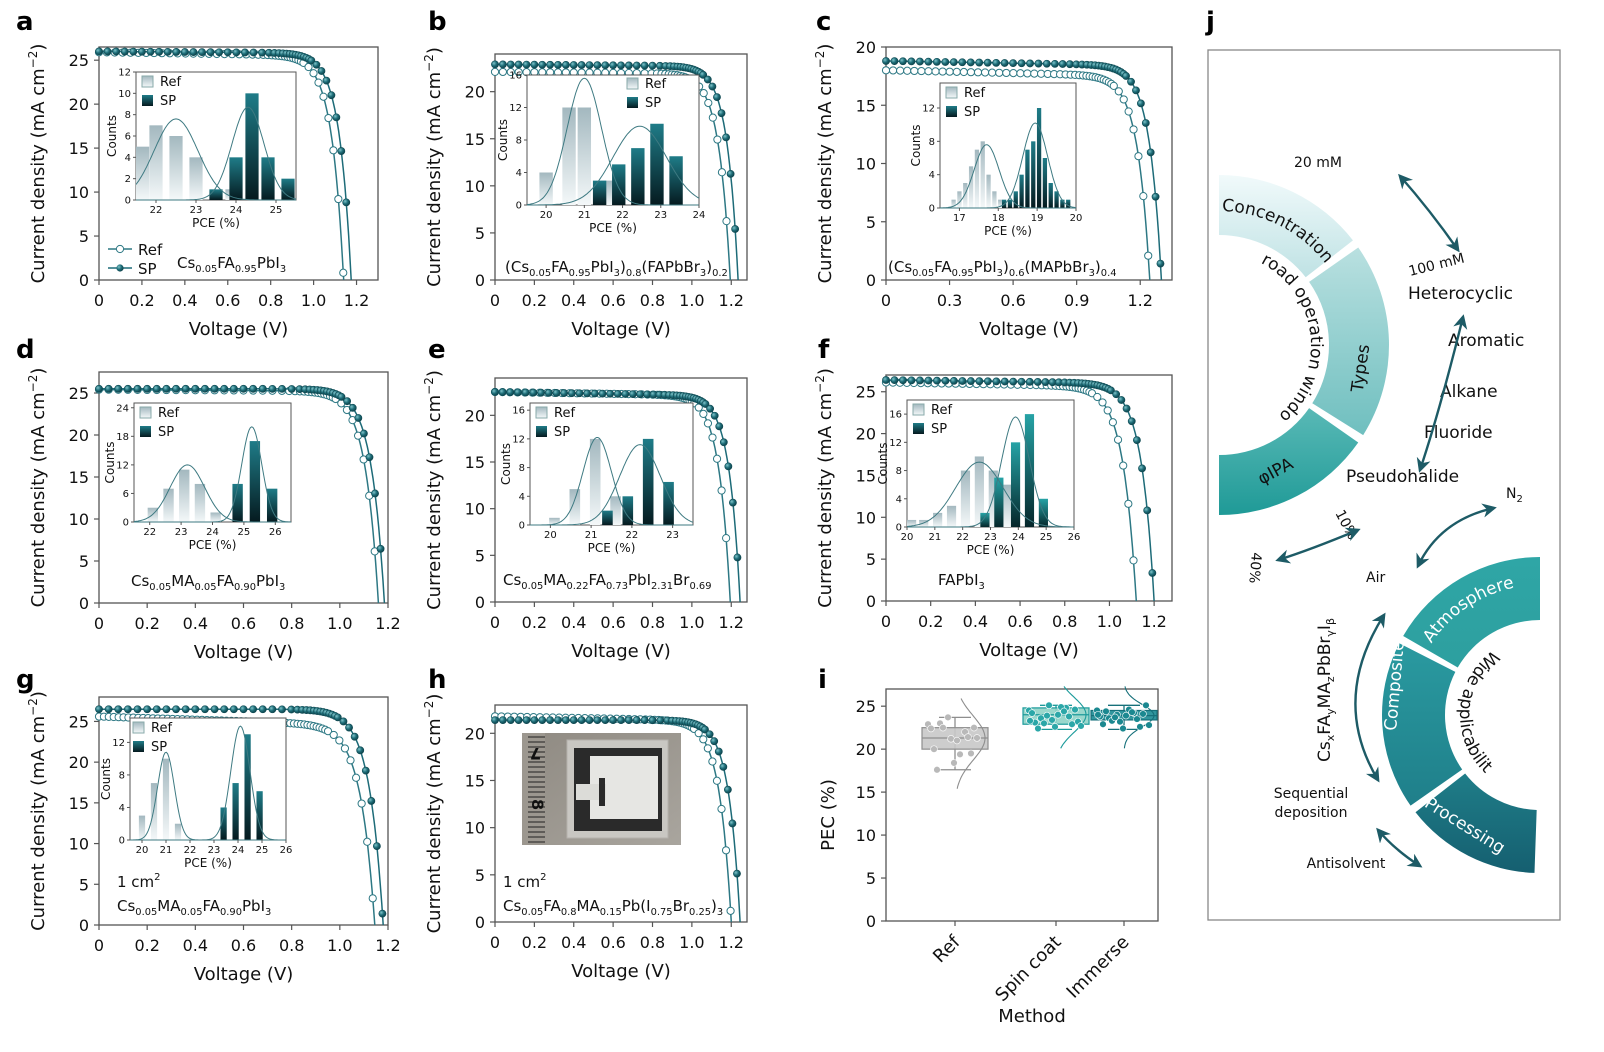 This screenshot has height=1052, width=1604. Describe the element at coordinates (79, 60) in the screenshot. I see `y-tick-label: 25` at that location.